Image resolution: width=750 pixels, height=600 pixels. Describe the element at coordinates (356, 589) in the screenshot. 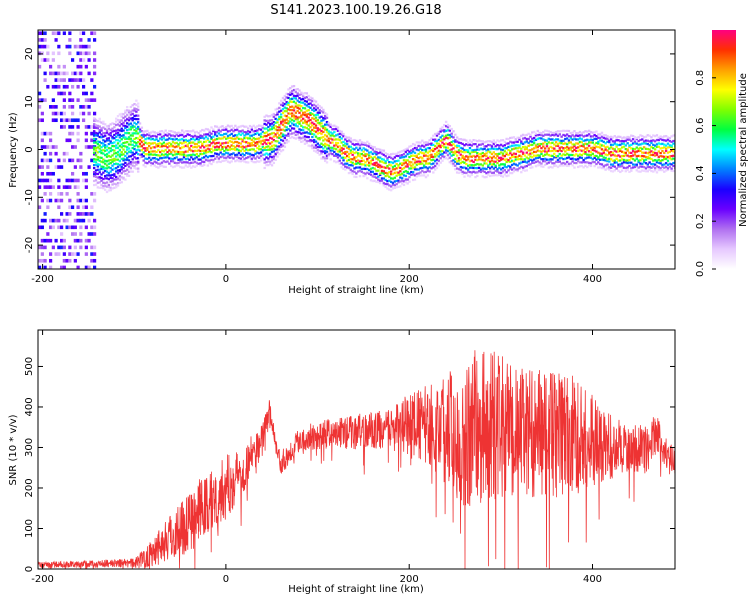

I see `snr-x-axis-label: Height of straight line (km)` at that location.